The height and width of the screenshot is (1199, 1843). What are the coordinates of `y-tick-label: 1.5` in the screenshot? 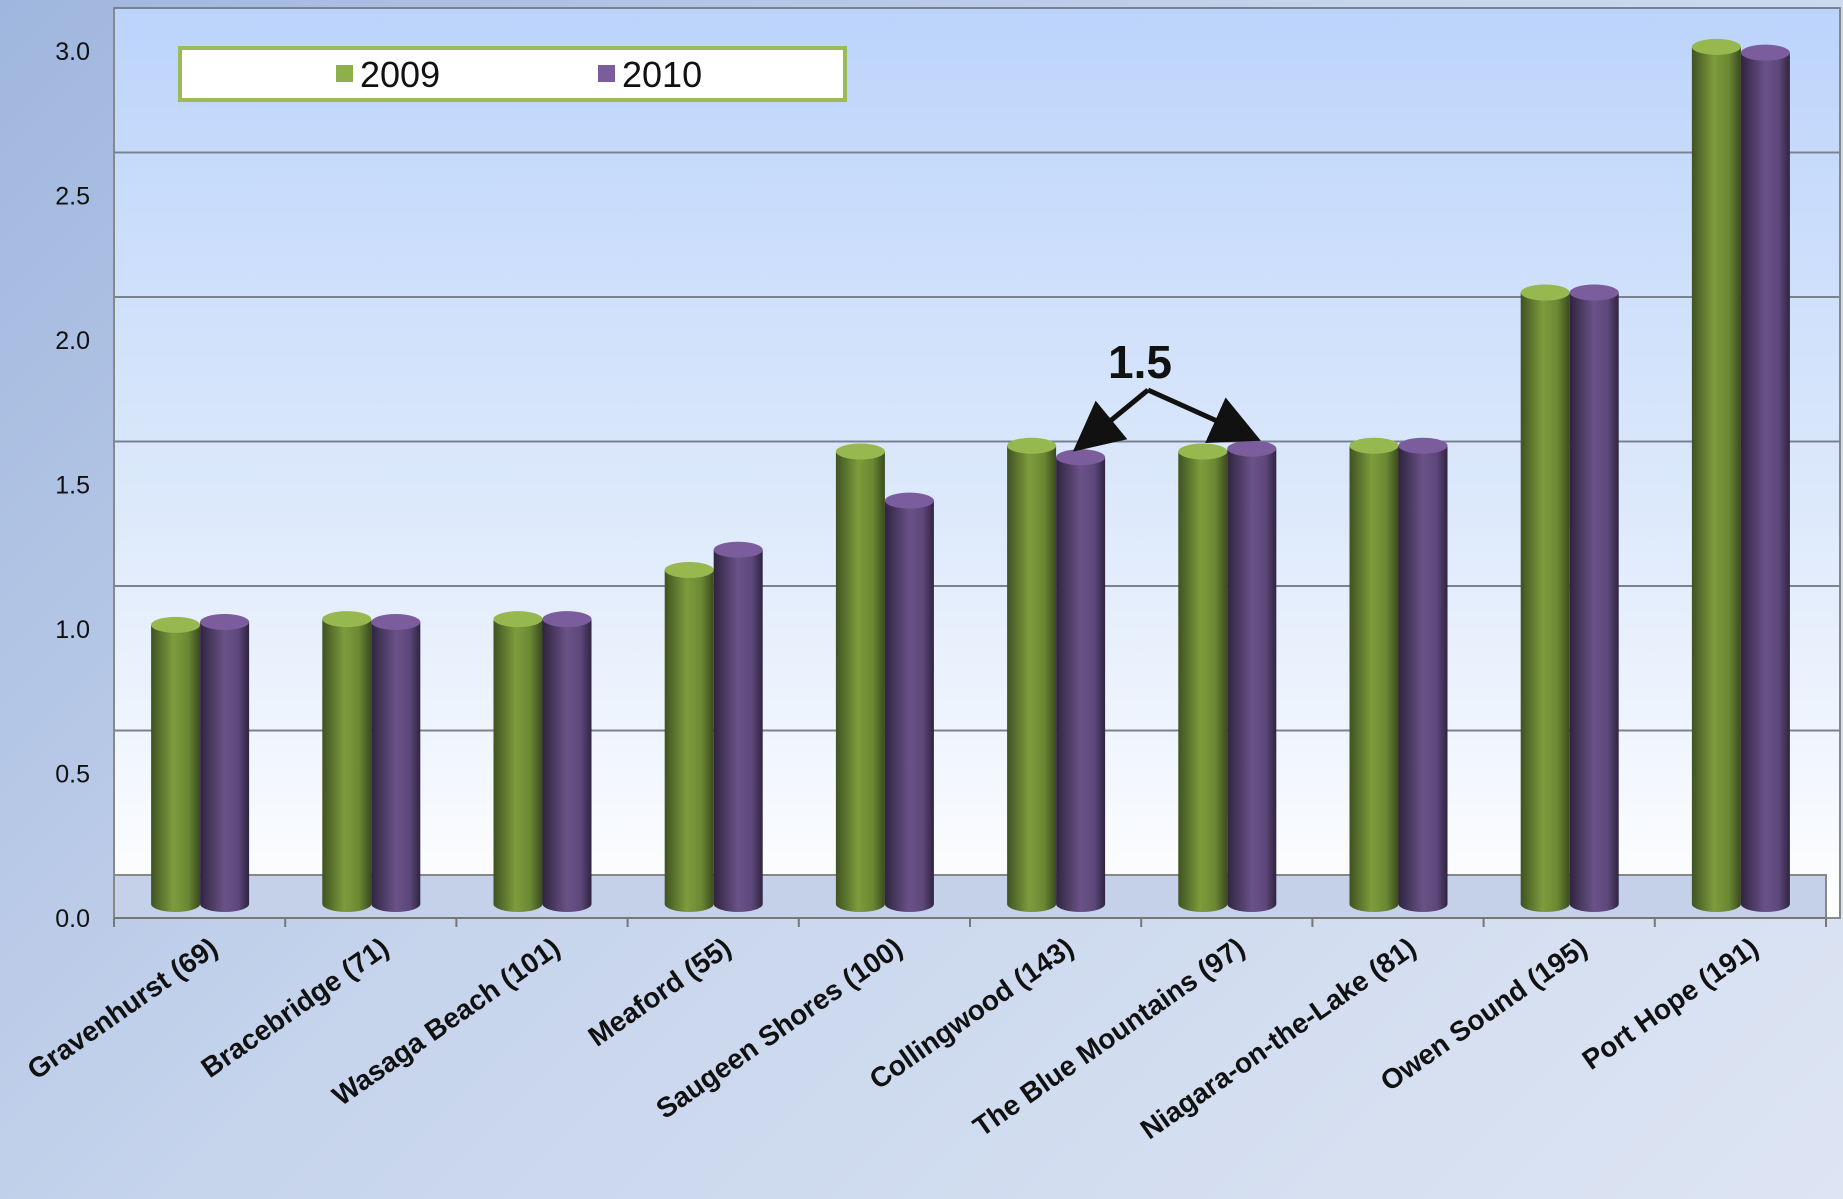 It's located at (72, 486).